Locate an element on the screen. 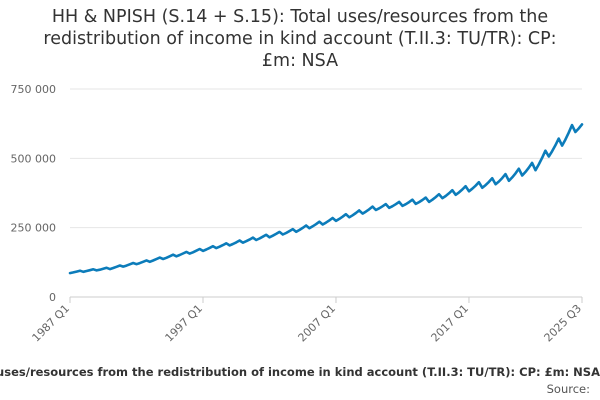  x-tick-label: 1987 Q1 is located at coordinates (51, 323).